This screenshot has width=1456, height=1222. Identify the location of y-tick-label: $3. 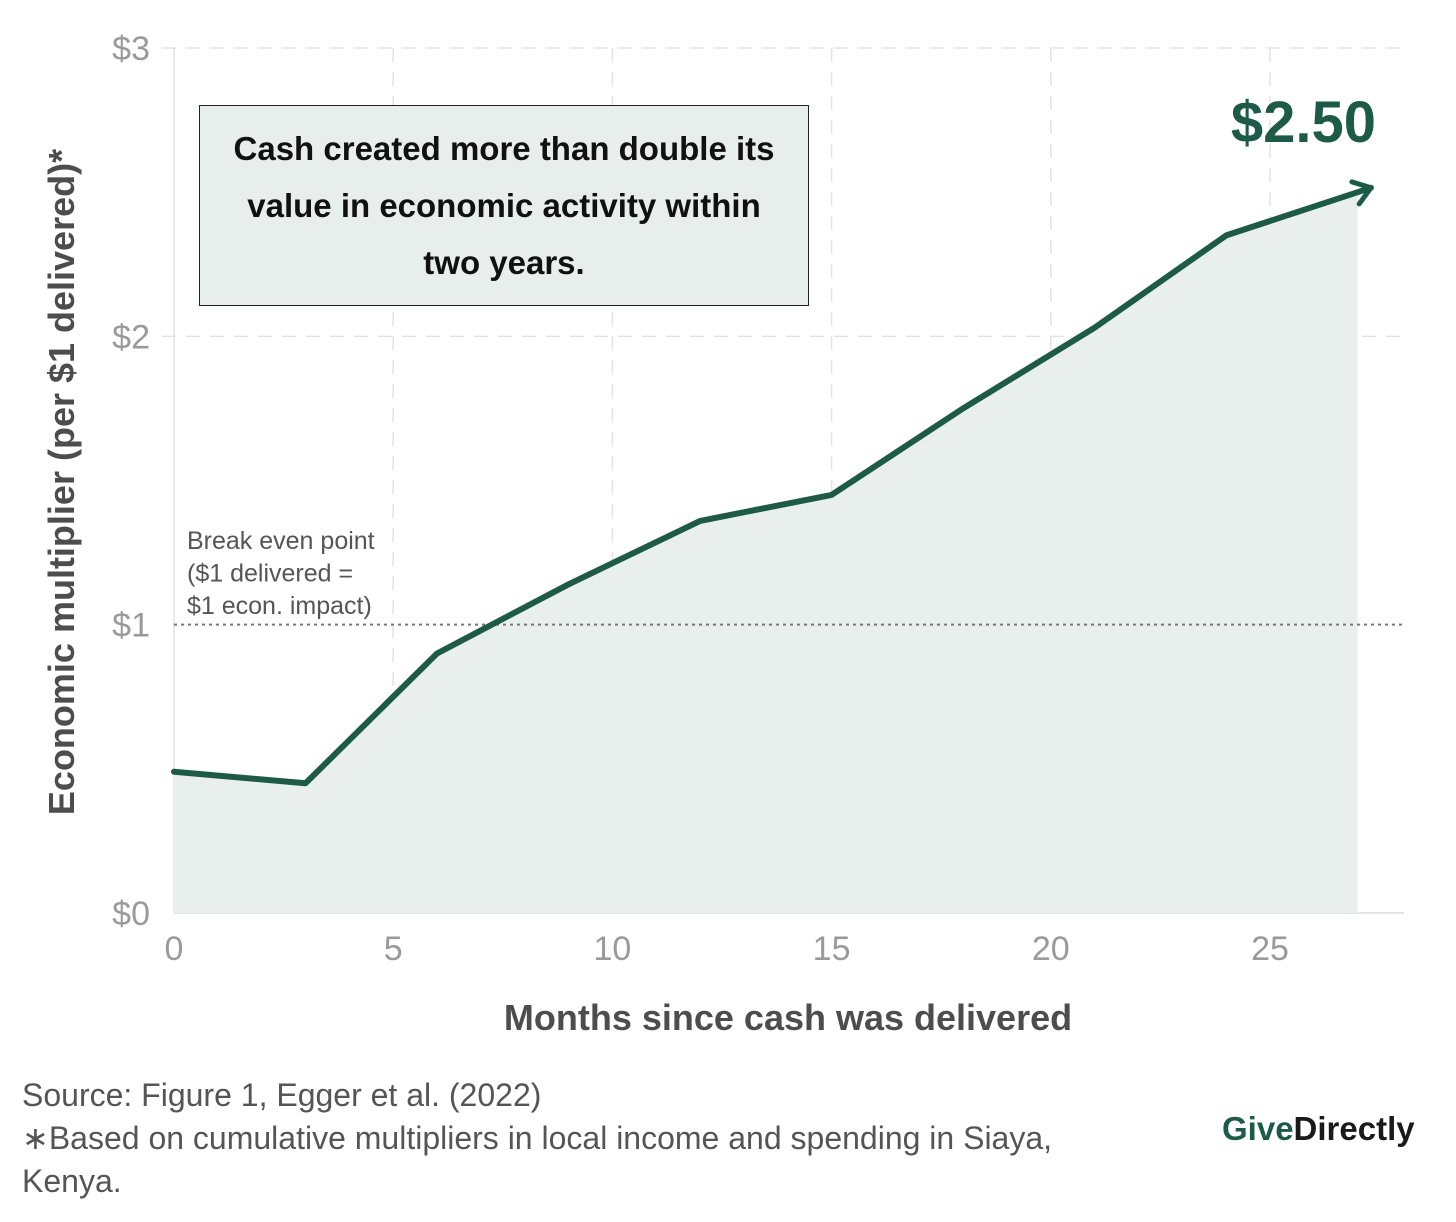
(131, 49).